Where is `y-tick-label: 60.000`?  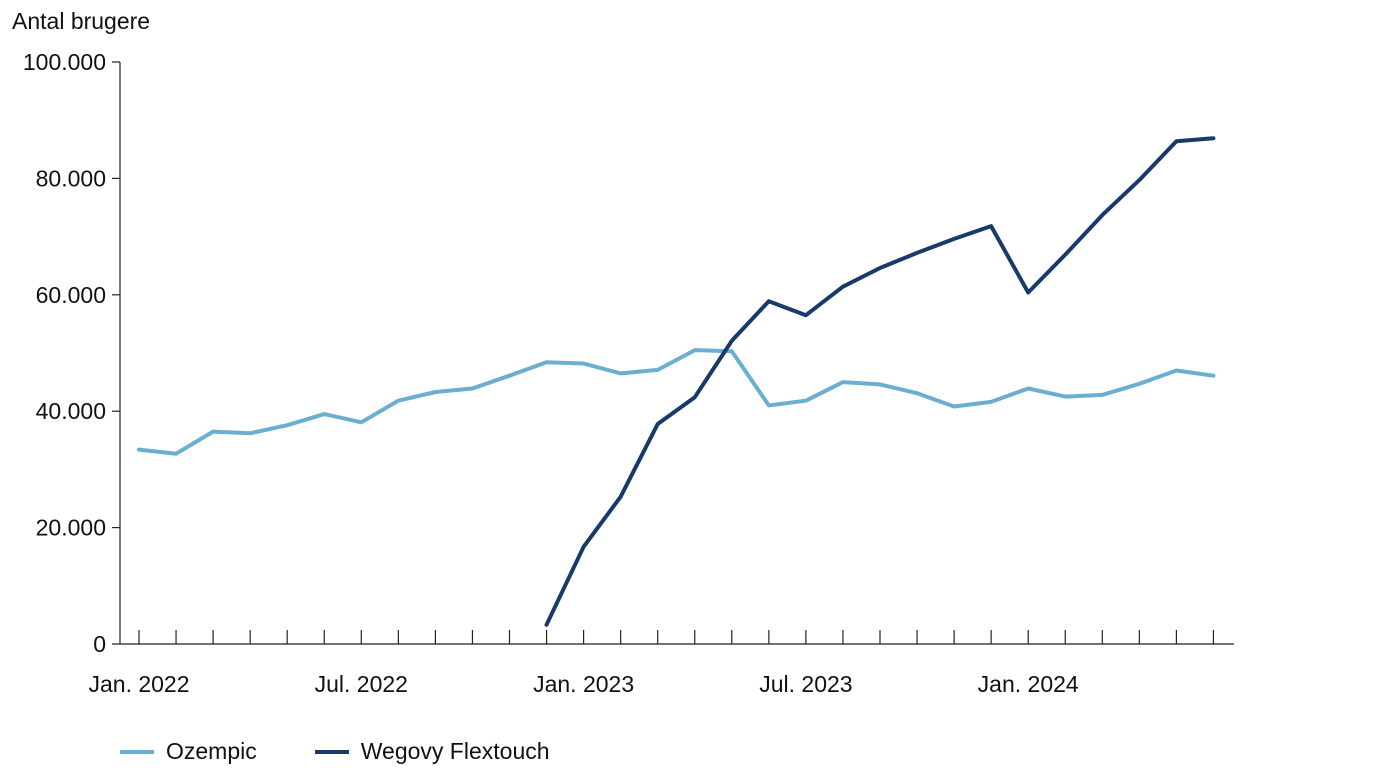
y-tick-label: 60.000 is located at coordinates (71, 295).